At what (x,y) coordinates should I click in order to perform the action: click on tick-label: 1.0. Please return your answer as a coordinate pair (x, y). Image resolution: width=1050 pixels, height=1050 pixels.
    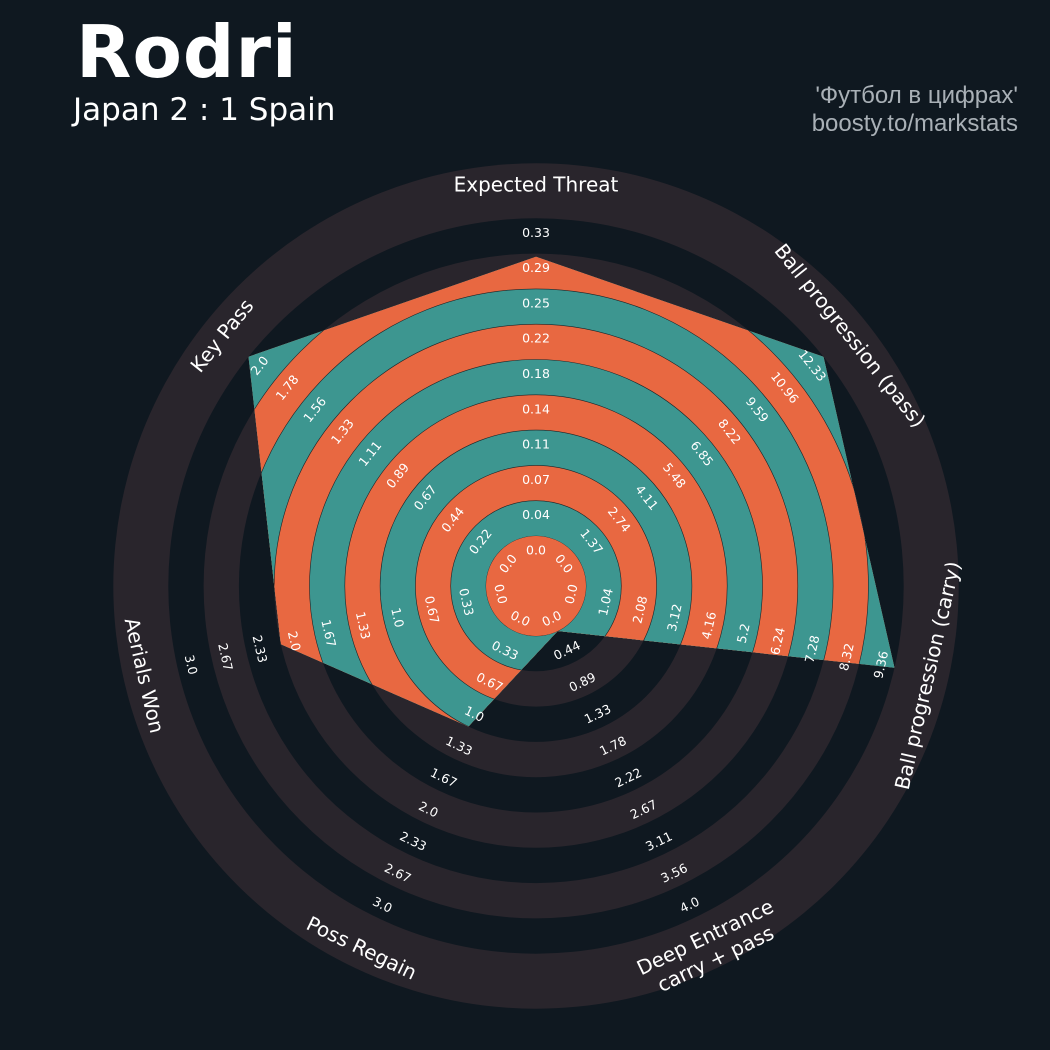
    Looking at the image, I should click on (397, 617).